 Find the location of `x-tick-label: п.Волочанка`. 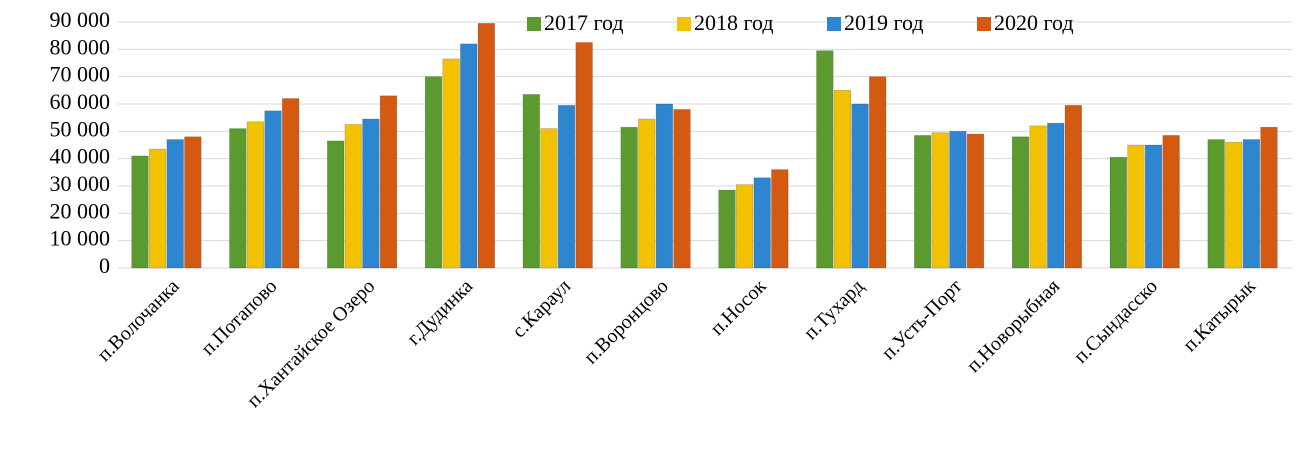

x-tick-label: п.Волочанка is located at coordinates (138, 320).